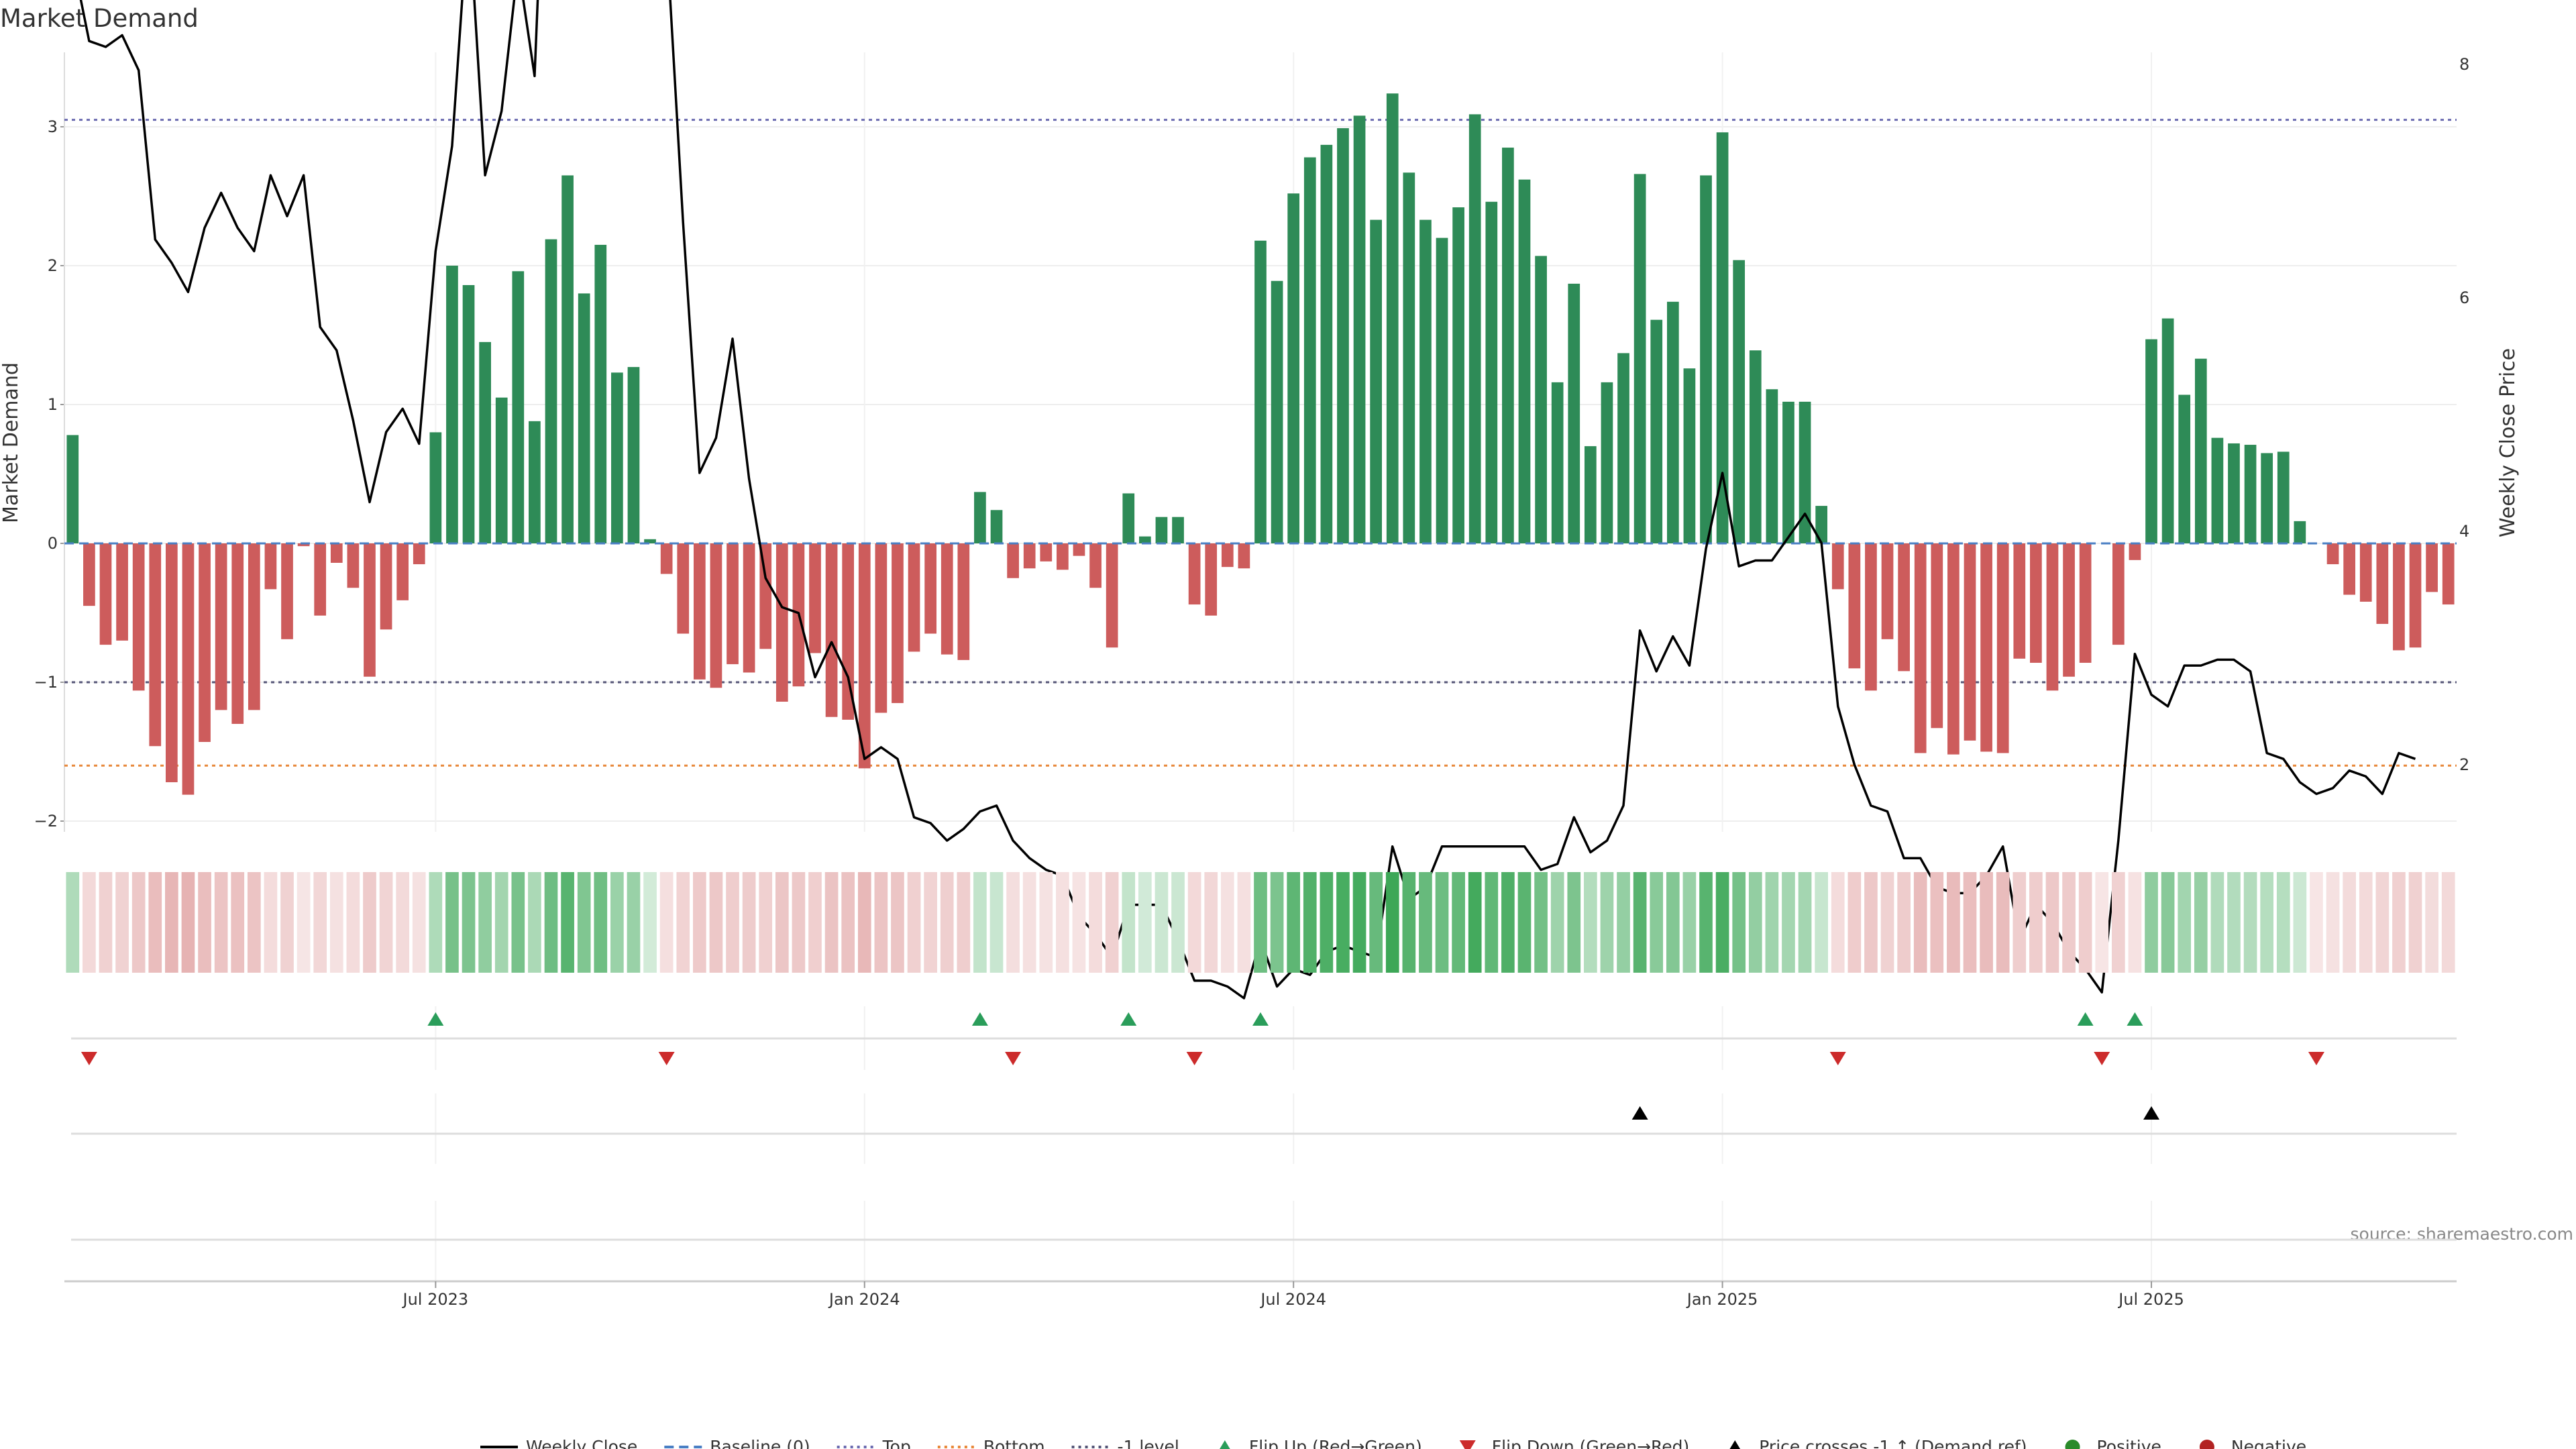 This screenshot has width=2576, height=1449. Describe the element at coordinates (2252, 1443) in the screenshot. I see `legend-item: Negative` at that location.